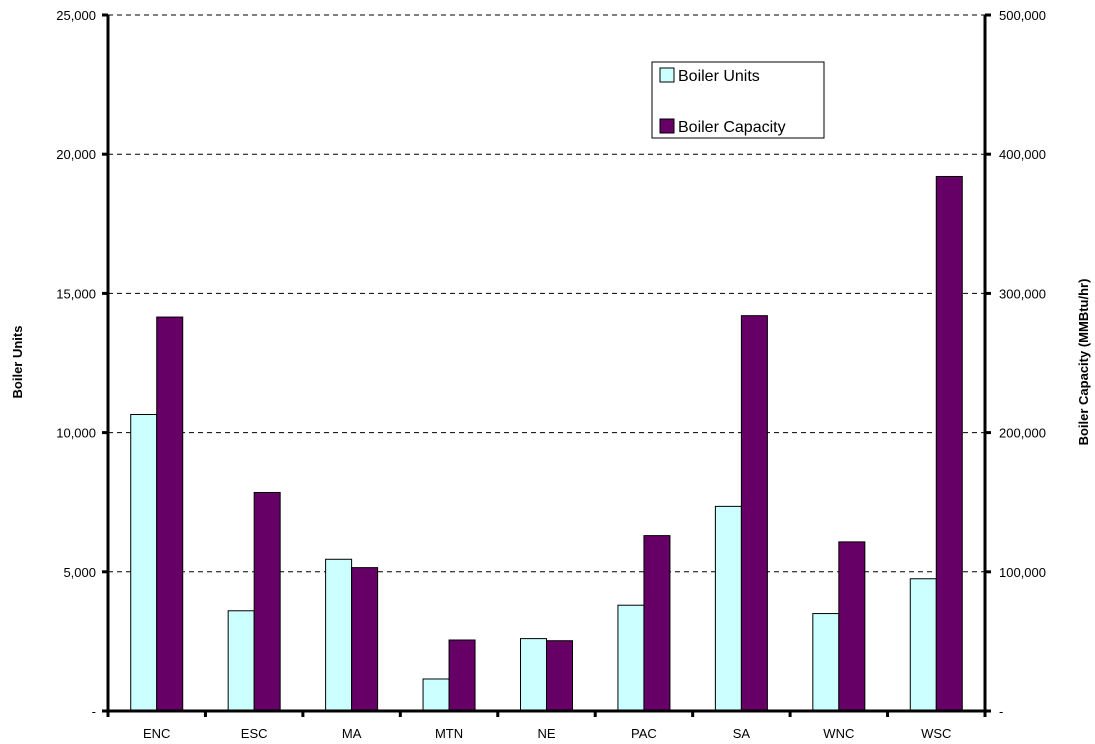 Image resolution: width=1095 pixels, height=744 pixels. Describe the element at coordinates (144, 563) in the screenshot. I see `bar-boiler-units-enc` at that location.